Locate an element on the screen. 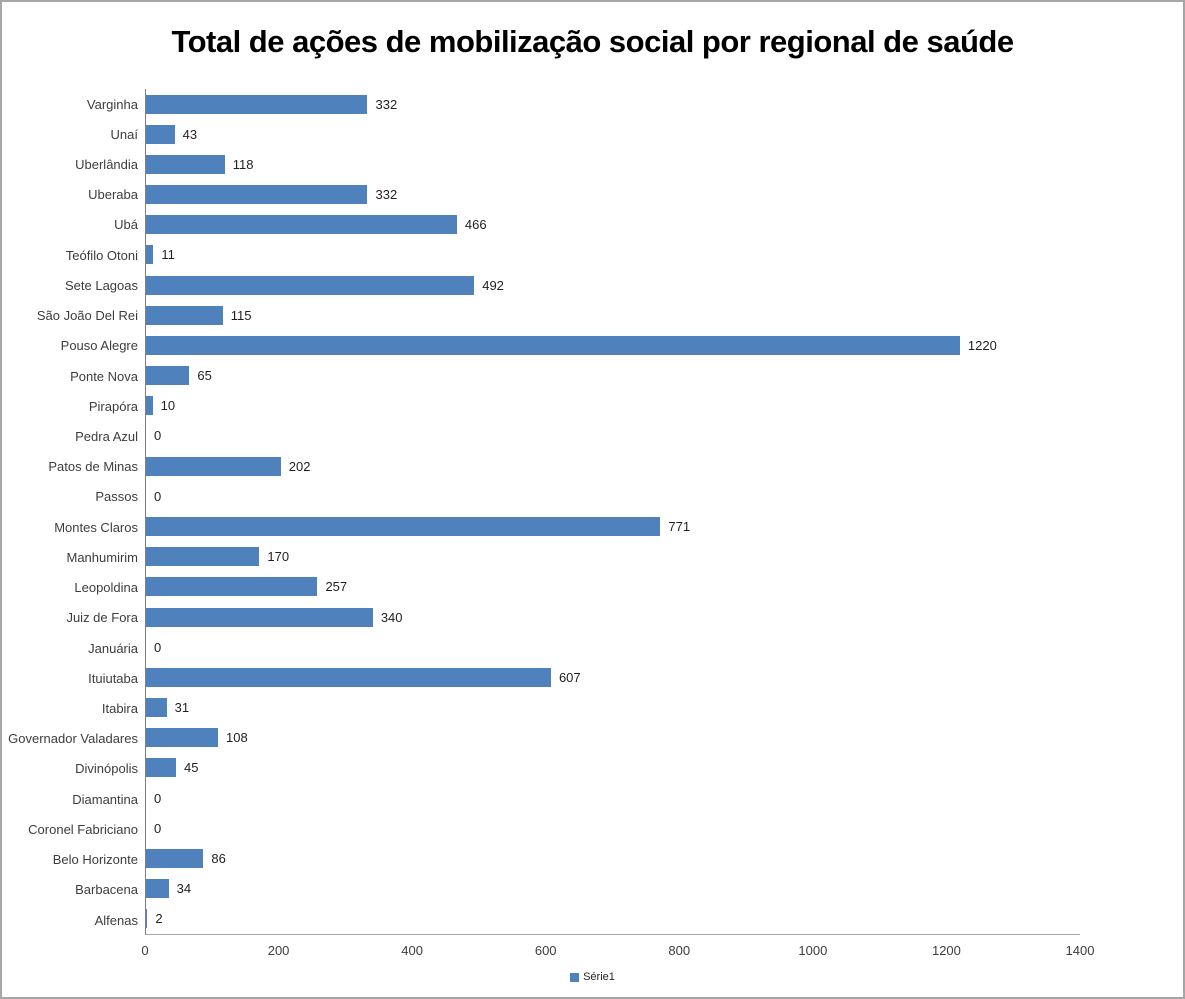  category-label: Governador Valadares is located at coordinates (73, 739).